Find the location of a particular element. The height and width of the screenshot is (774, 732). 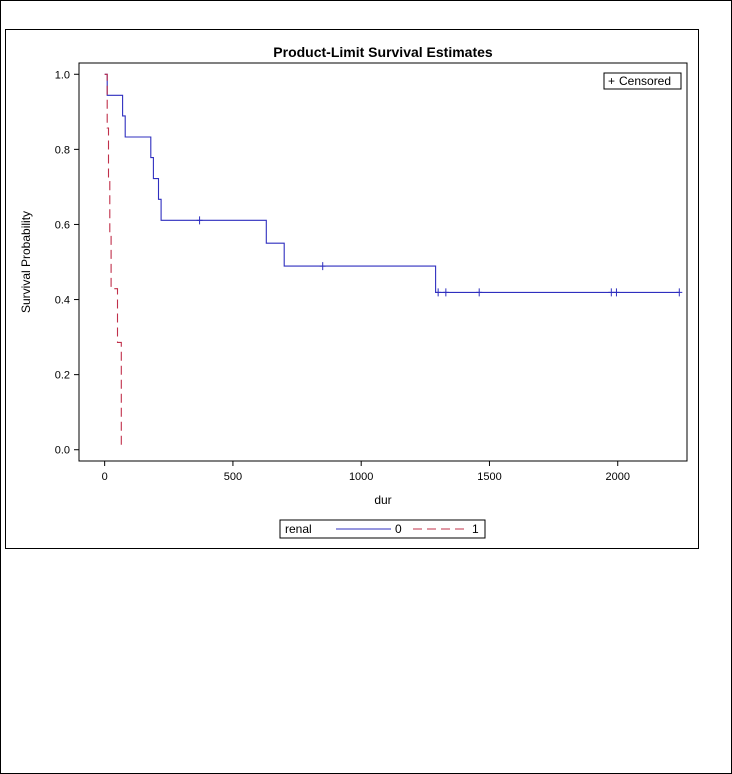

x-tick-label: 1500 is located at coordinates (489, 477).